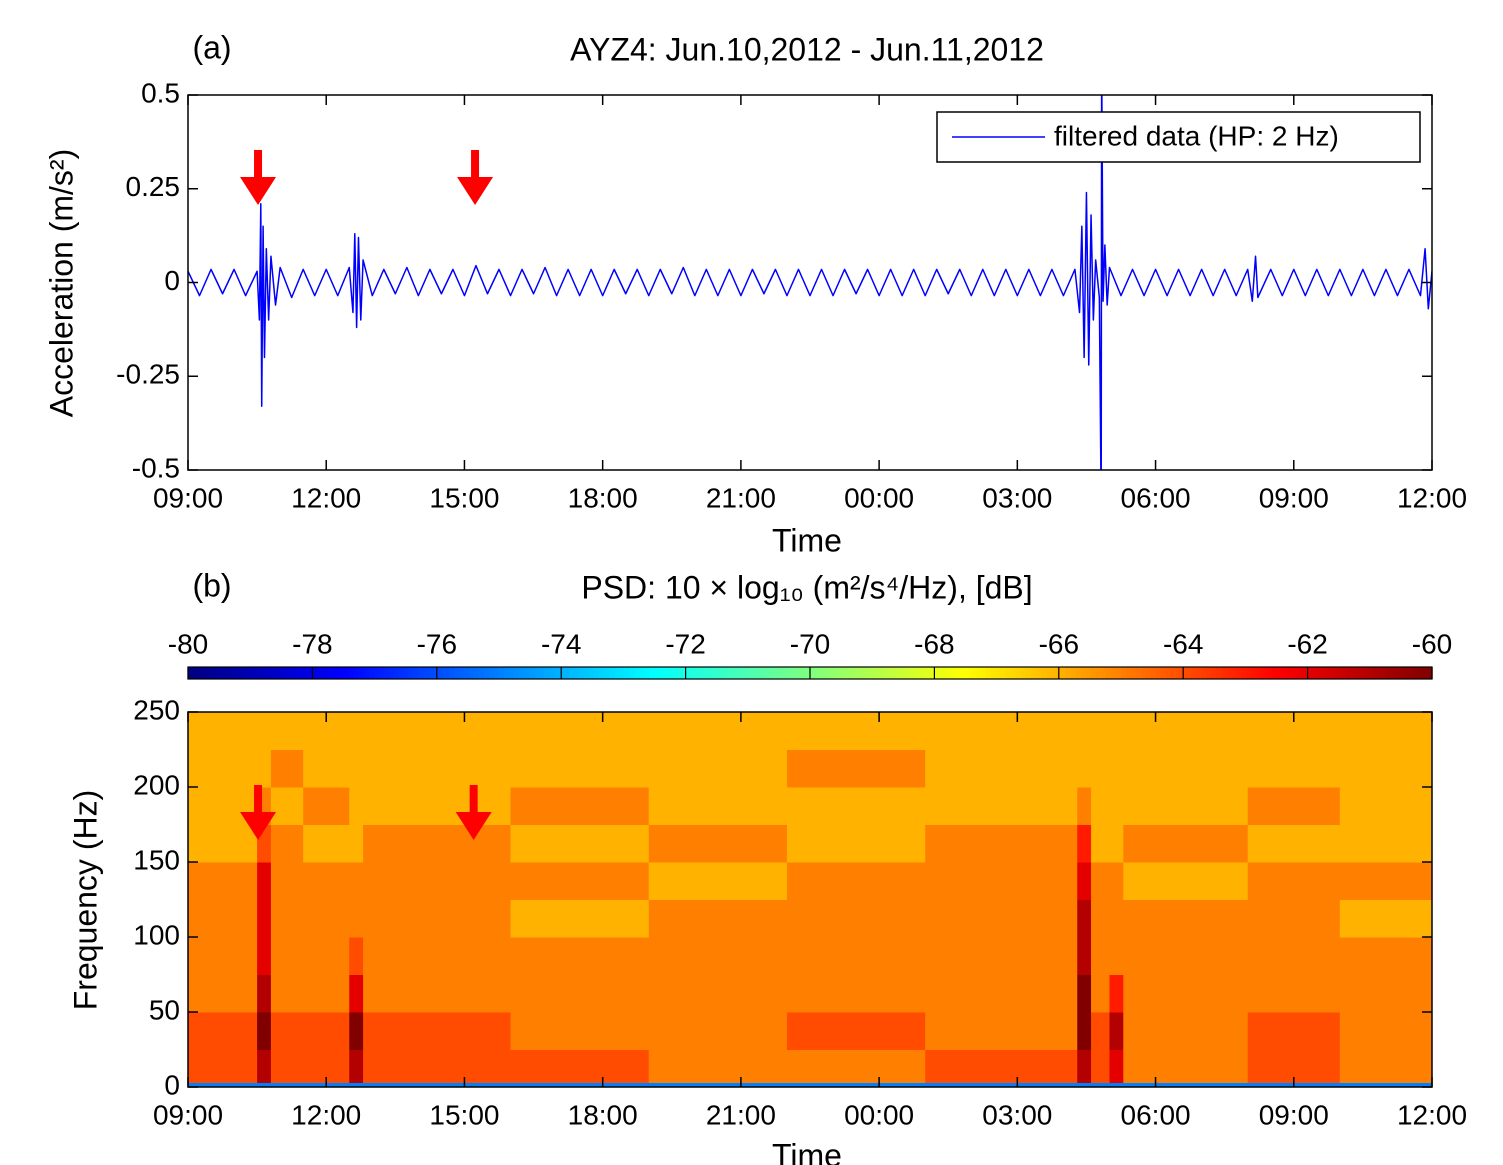  Describe the element at coordinates (312, 643) in the screenshot. I see `colorbar-tick-label: -78` at that location.